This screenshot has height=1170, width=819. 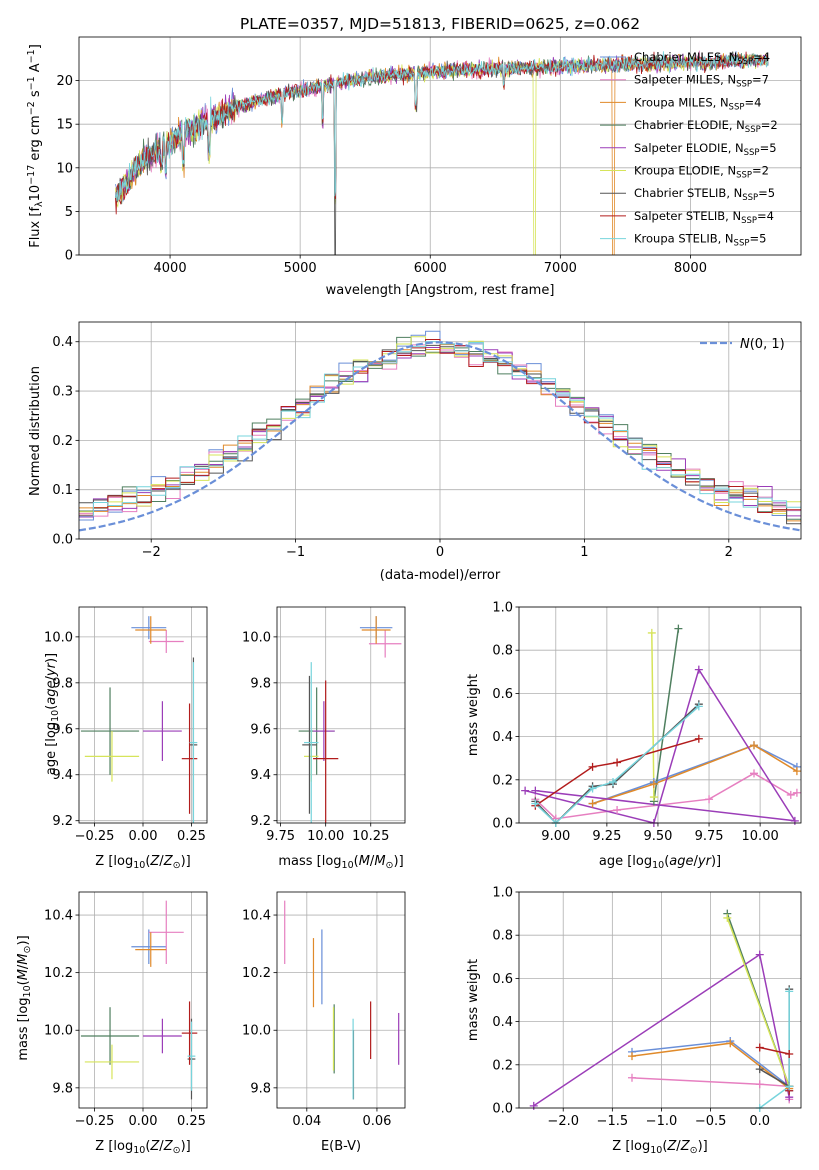 What do you see at coordinates (702, 58) in the screenshot?
I see `legend-label: Chabrier MILES, NSSP=4` at bounding box center [702, 58].